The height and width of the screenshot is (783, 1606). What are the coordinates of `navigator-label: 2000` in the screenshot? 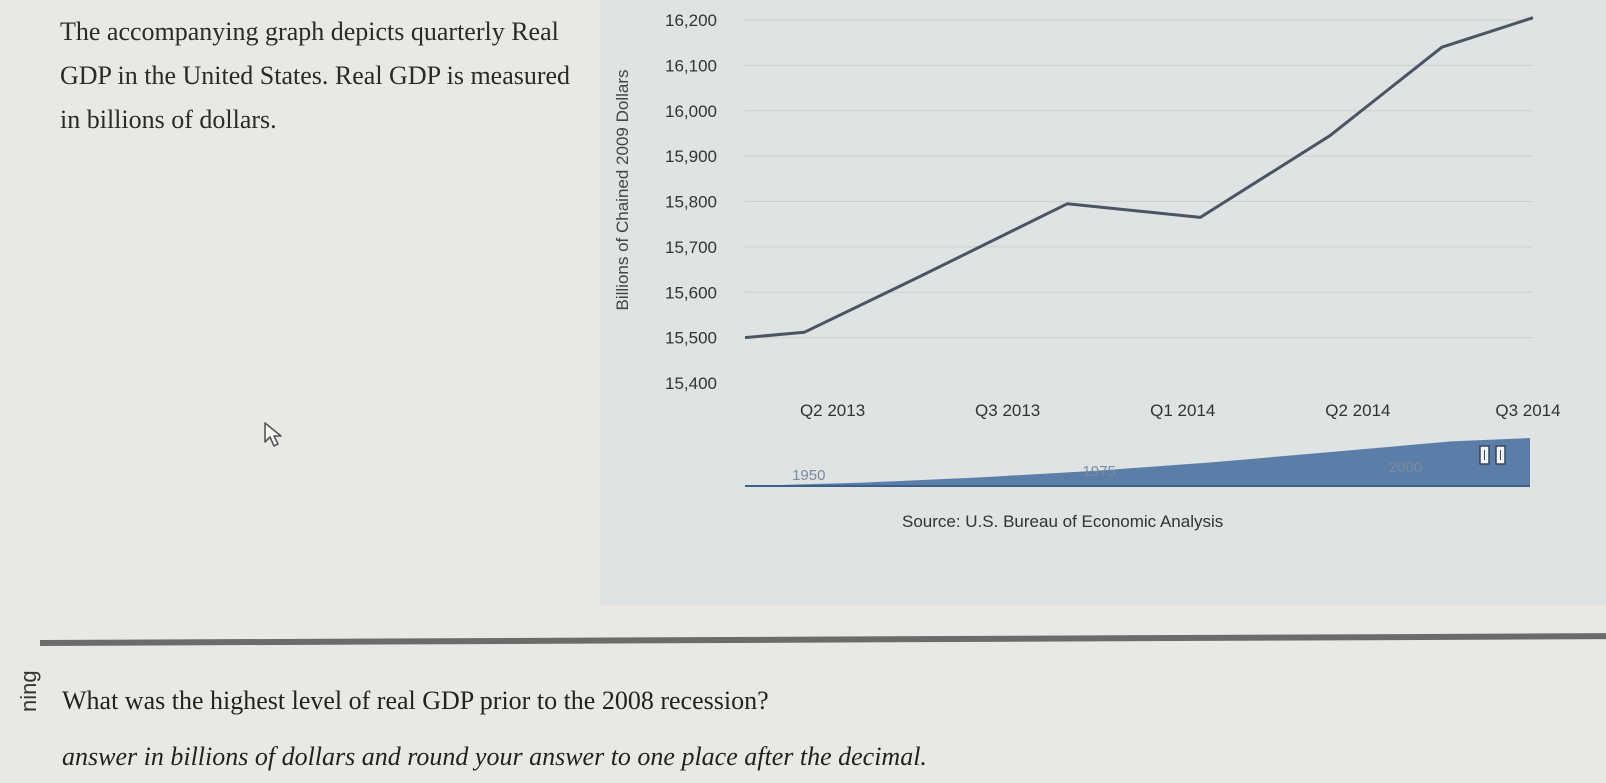 It's located at (1405, 467).